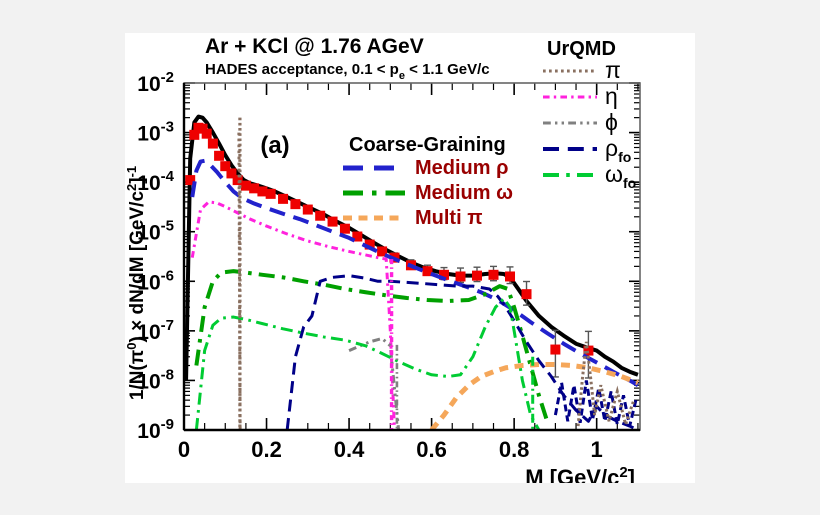  What do you see at coordinates (302, 69) in the screenshot?
I see `title-line2-a: HADES acceptance, 0.1 < p` at bounding box center [302, 69].